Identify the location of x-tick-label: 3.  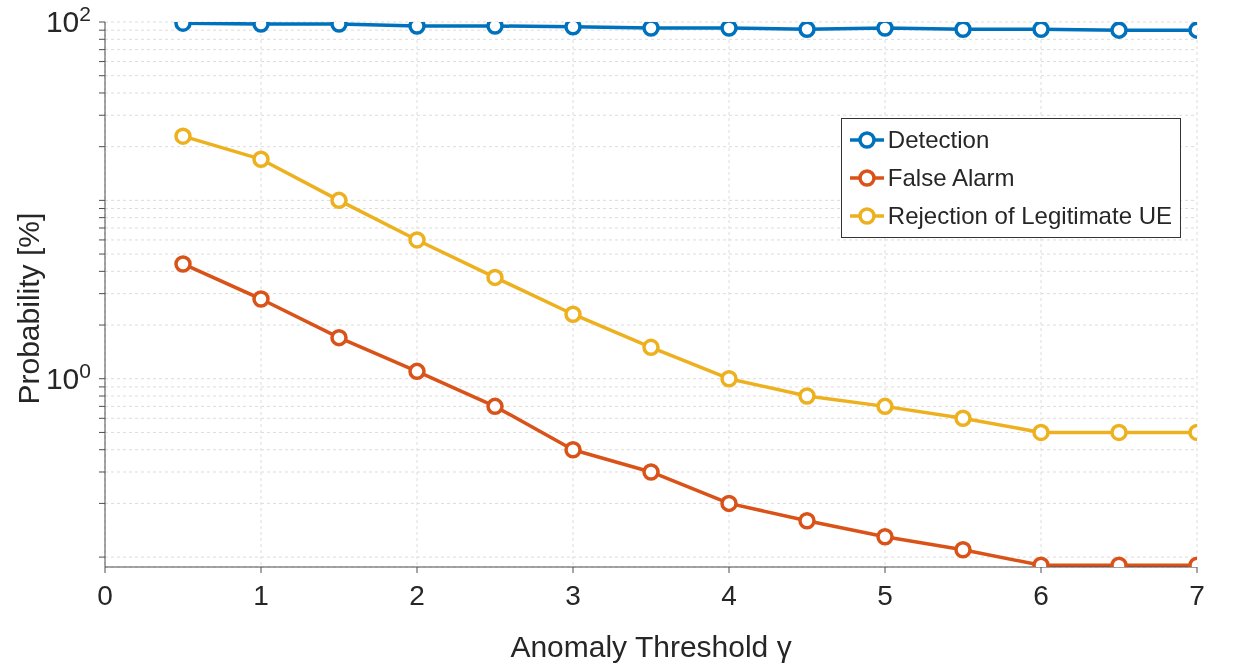
(573, 595).